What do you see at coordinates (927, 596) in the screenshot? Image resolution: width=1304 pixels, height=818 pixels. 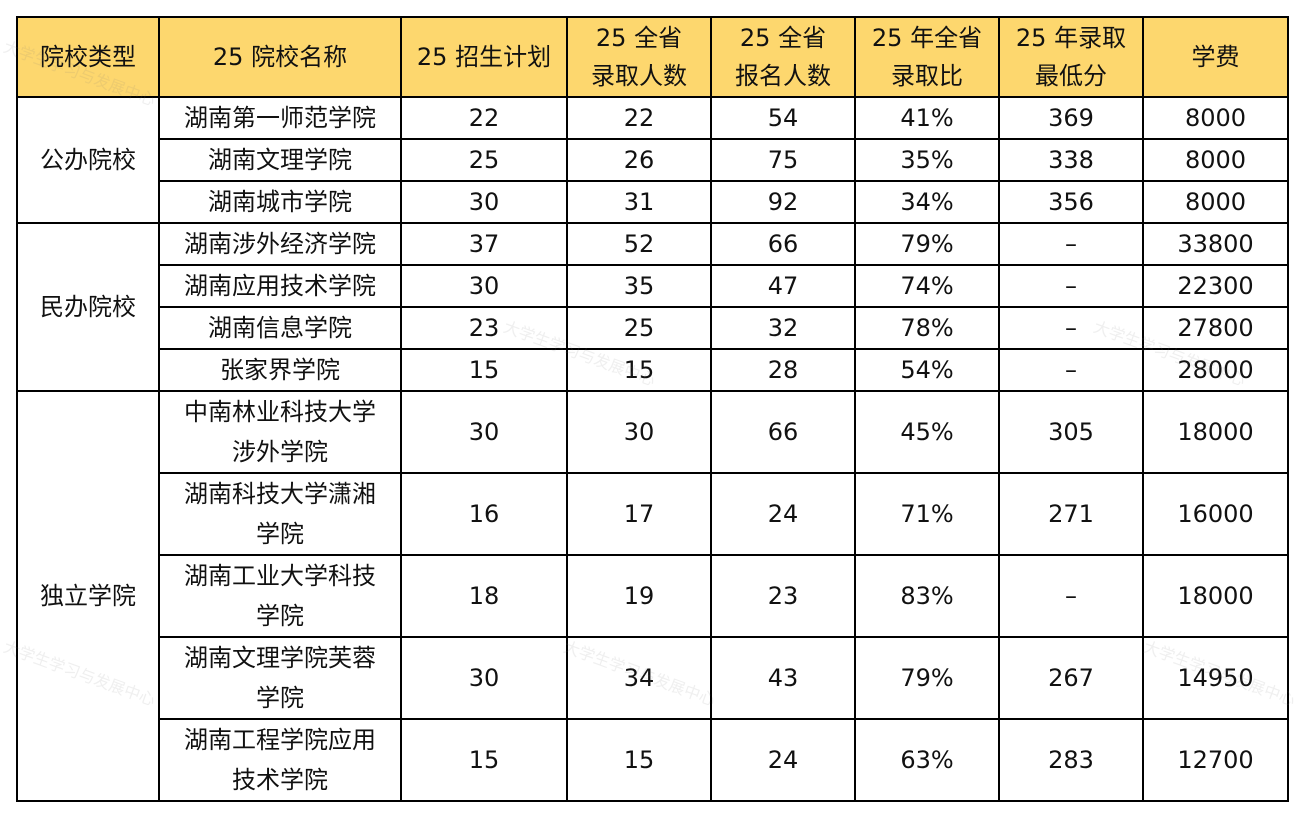 I see `admission-ratio-cell: 83%` at bounding box center [927, 596].